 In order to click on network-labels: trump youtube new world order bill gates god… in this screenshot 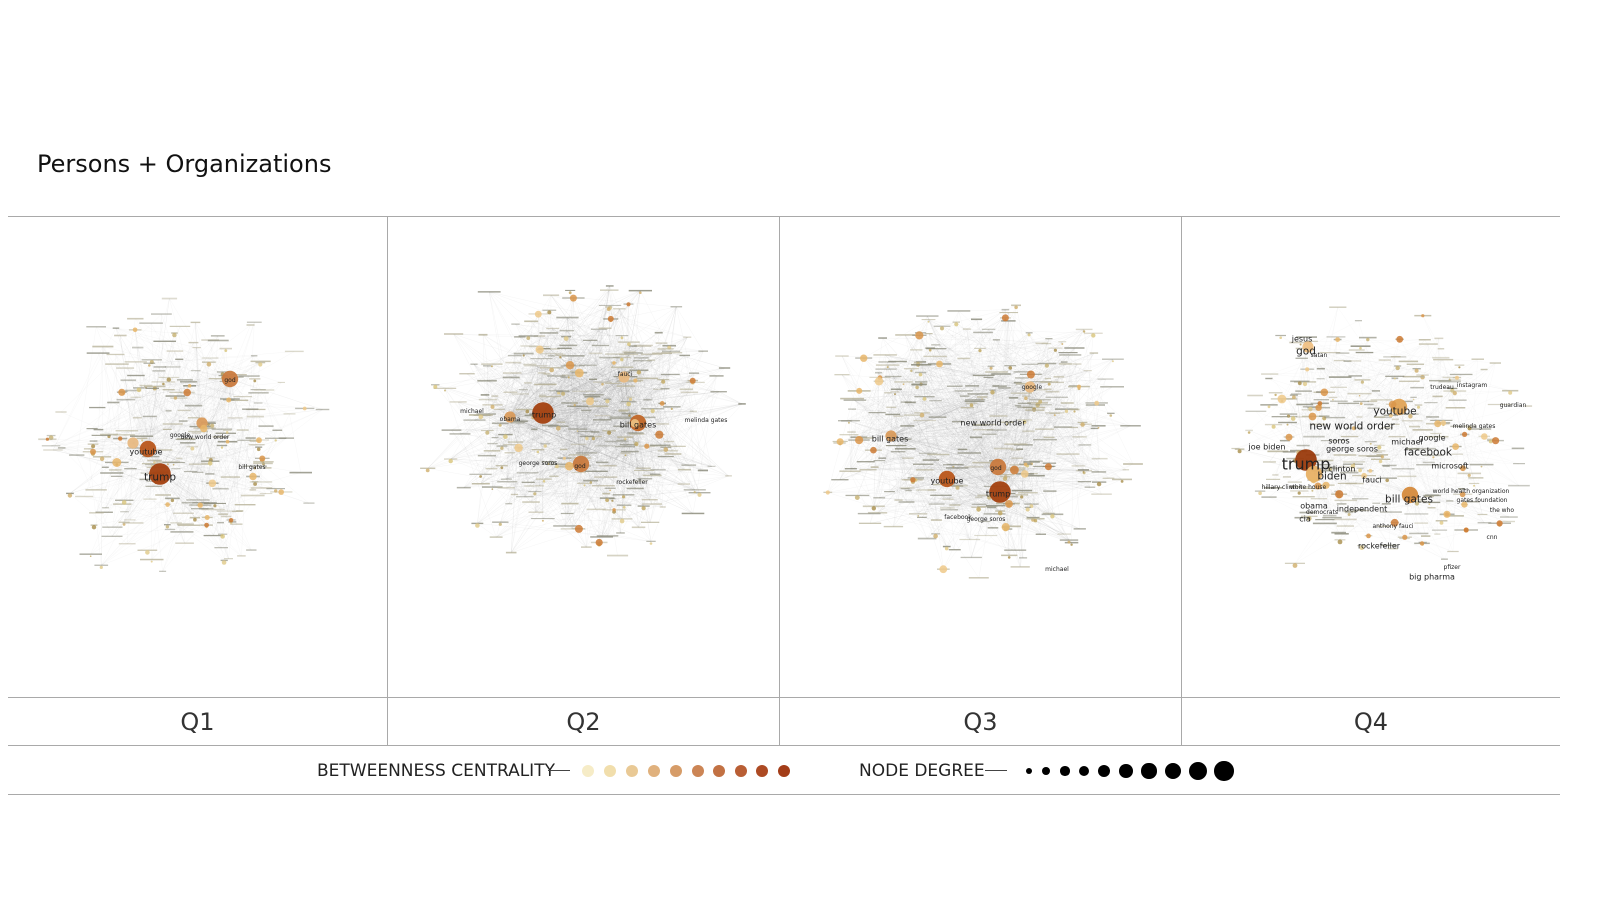, I will do `click(970, 478)`.